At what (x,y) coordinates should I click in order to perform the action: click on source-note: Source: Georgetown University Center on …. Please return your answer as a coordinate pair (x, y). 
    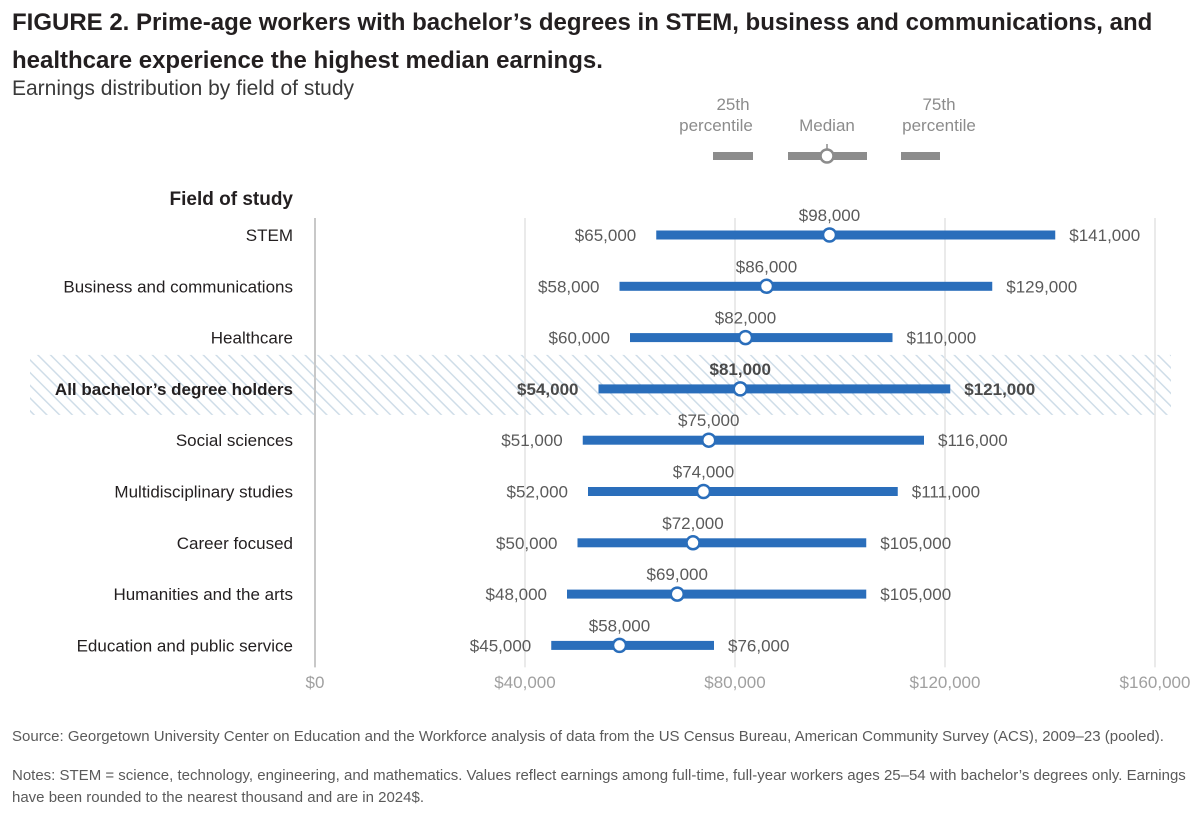
    Looking at the image, I should click on (588, 736).